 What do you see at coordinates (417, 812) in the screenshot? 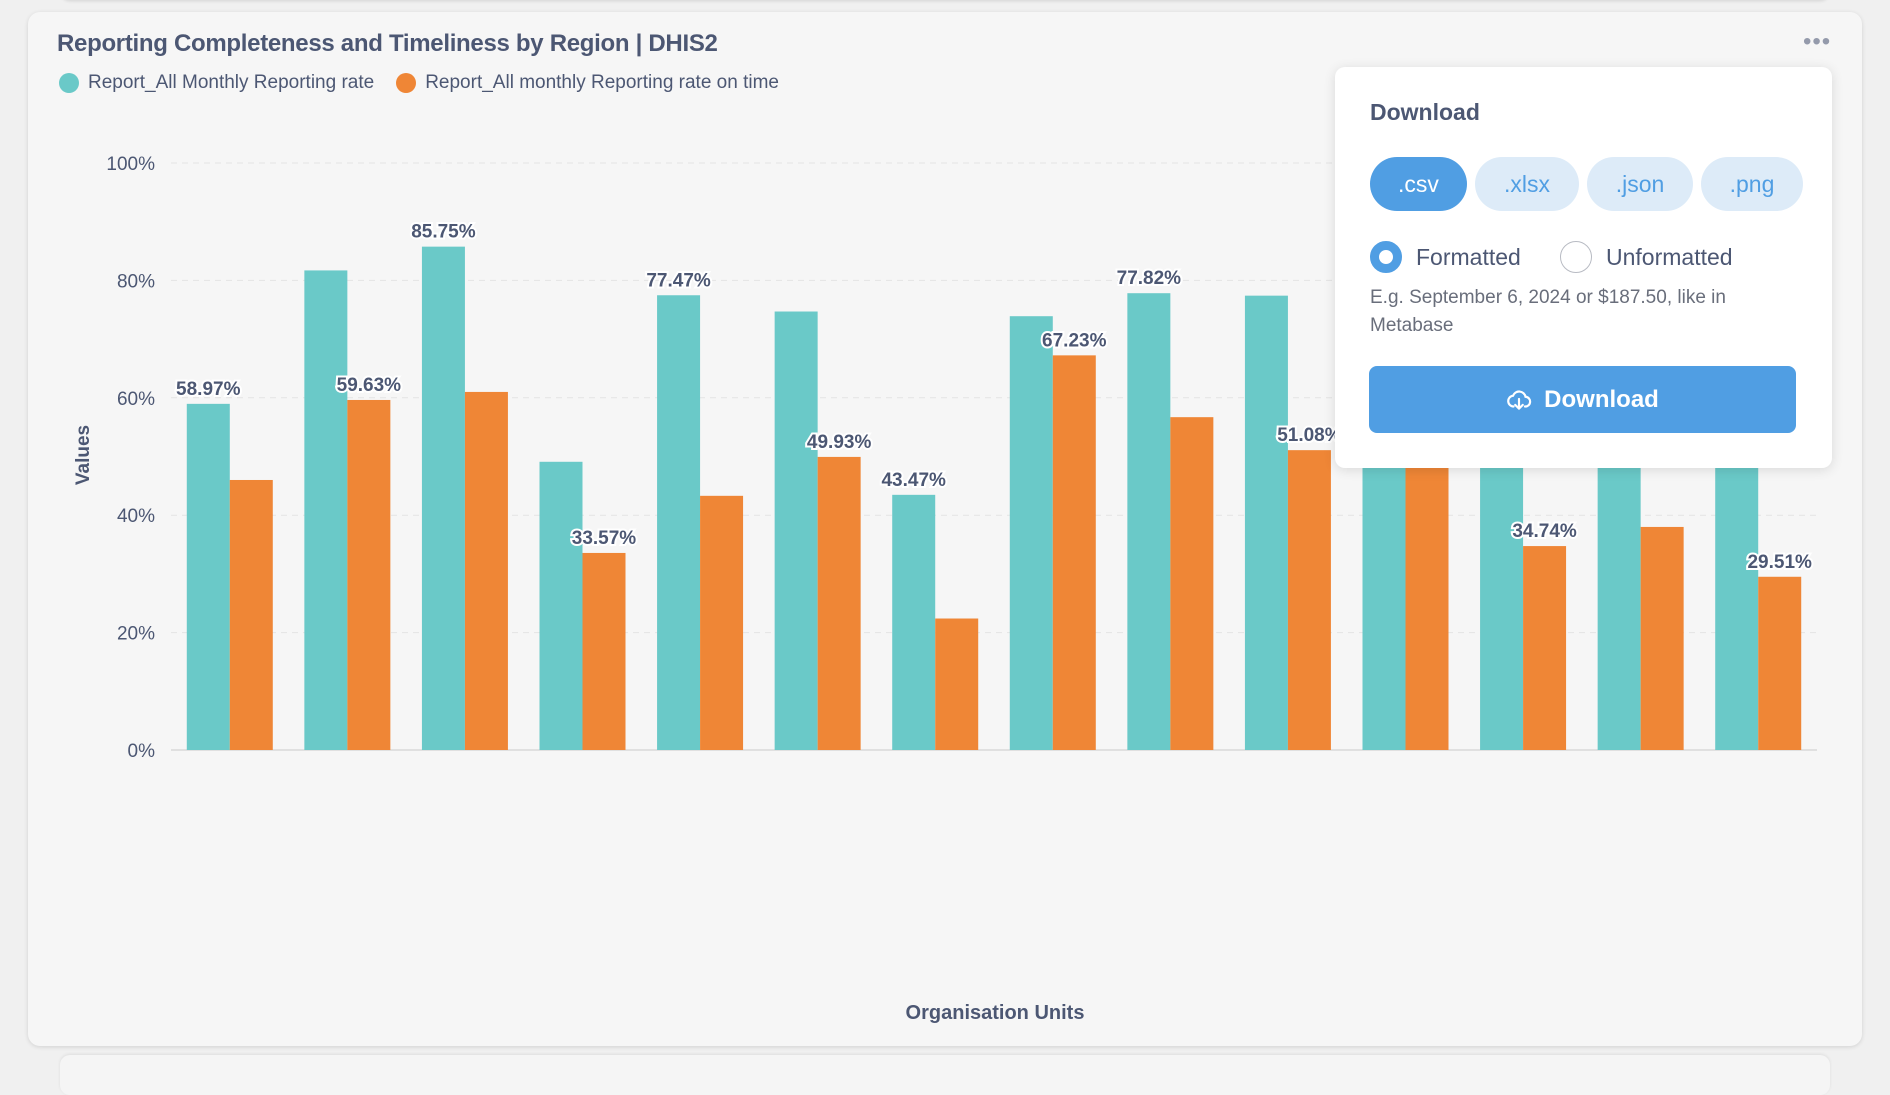
I see `x-tick-label: Amhara Region` at bounding box center [417, 812].